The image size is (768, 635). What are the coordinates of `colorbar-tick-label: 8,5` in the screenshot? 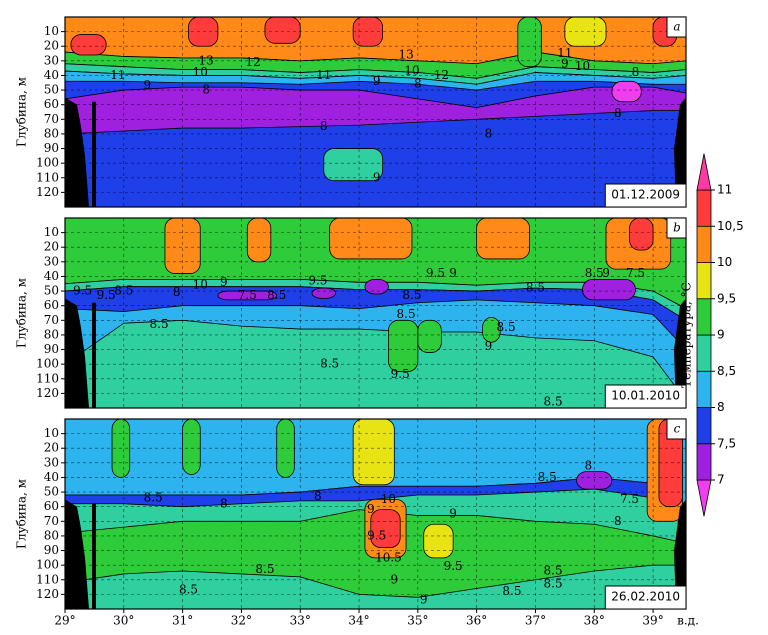 It's located at (726, 371).